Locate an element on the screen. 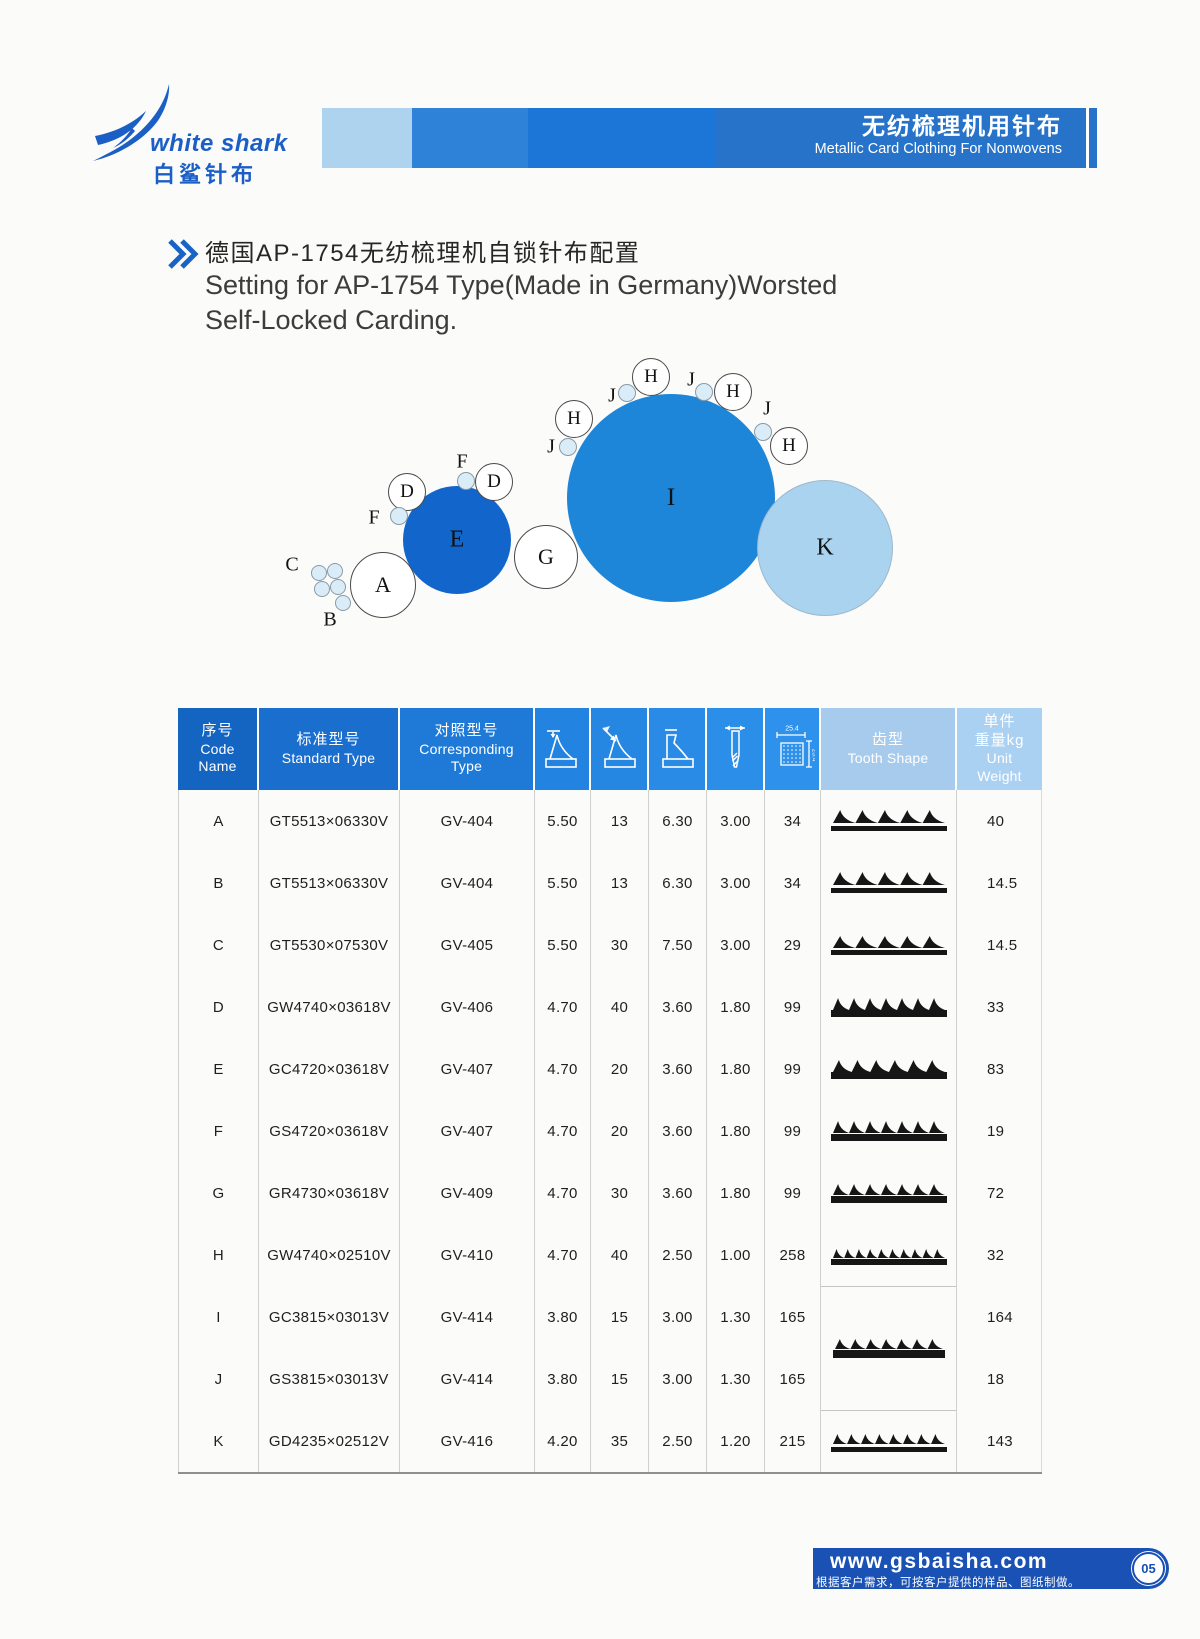 The height and width of the screenshot is (1639, 1200). cell-code: H is located at coordinates (218, 1255).